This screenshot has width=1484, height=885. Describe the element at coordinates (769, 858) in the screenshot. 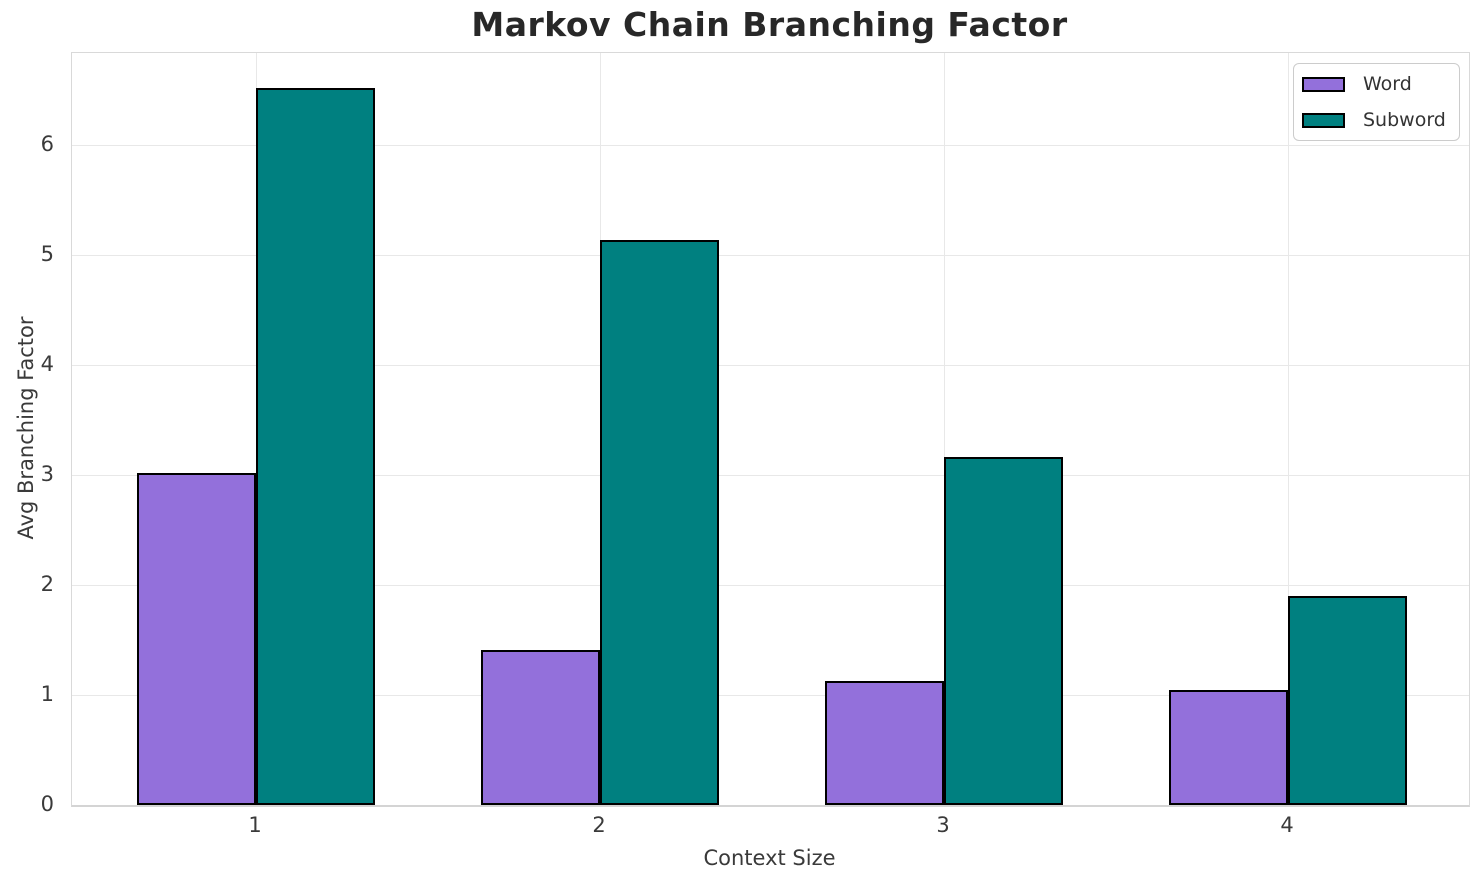

I see `x-axis-label: Context Size` at that location.